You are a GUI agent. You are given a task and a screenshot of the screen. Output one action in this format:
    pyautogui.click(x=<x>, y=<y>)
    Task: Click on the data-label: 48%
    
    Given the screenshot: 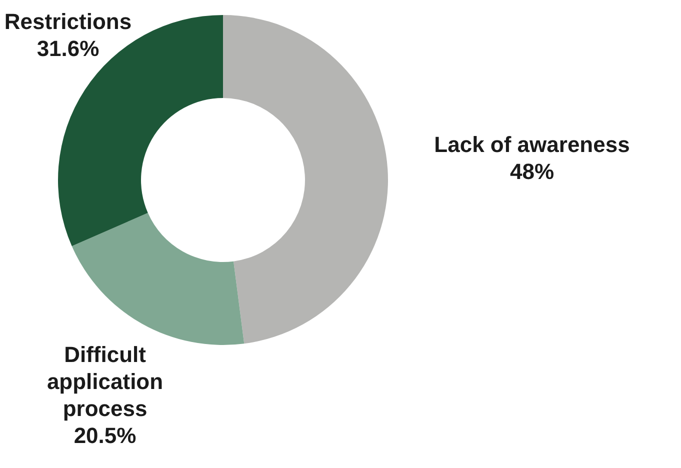 What is the action you would take?
    pyautogui.click(x=532, y=171)
    